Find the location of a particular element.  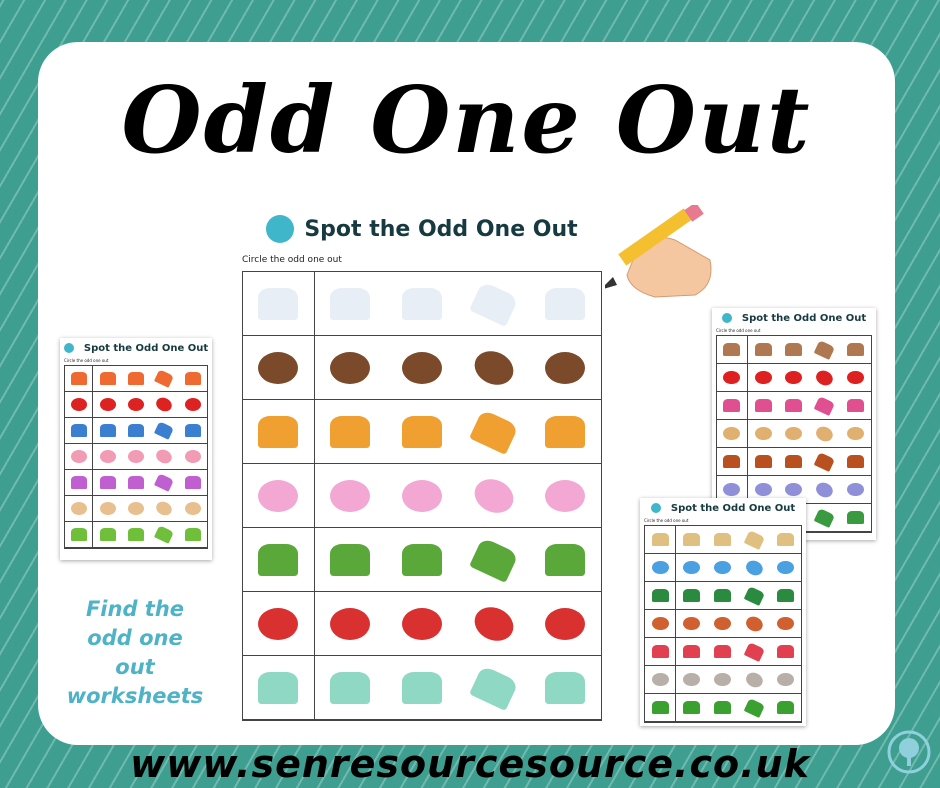

hand-pencil-icon is located at coordinates (658, 251).